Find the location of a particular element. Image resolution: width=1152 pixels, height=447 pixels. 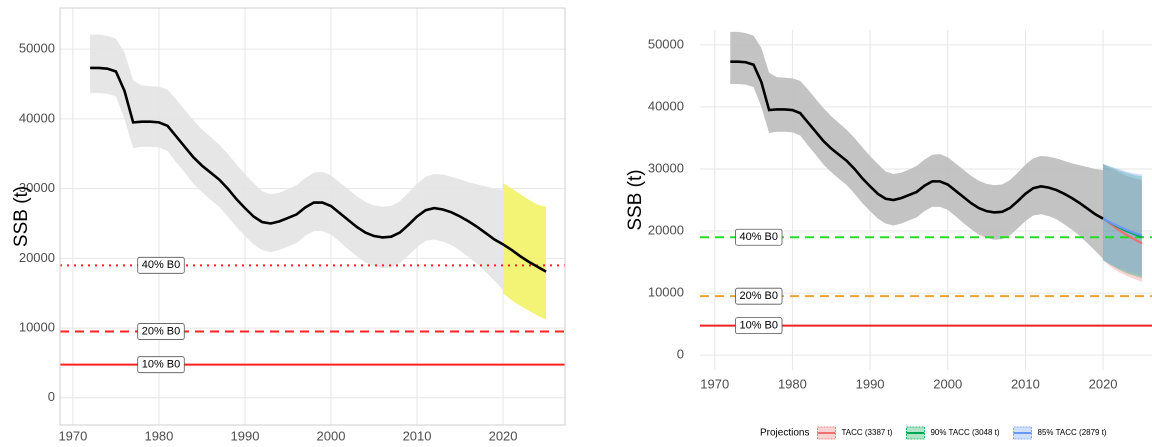

legend-label: 90% TACC (3048 t) is located at coordinates (964, 432).